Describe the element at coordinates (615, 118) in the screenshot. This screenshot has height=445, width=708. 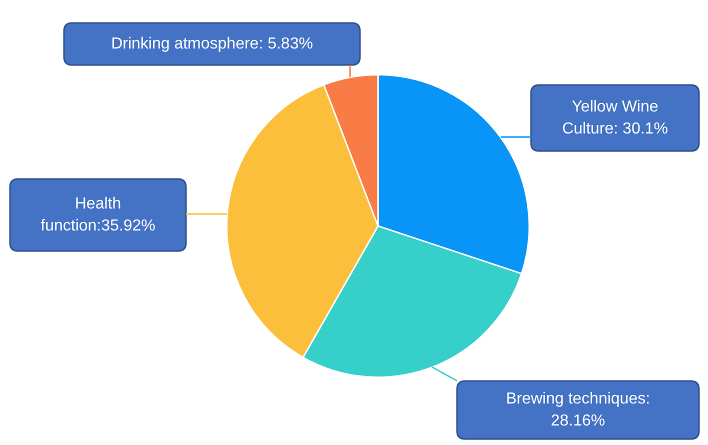
I see `slice-label: Yellow Wine Culture: 30.1%` at that location.